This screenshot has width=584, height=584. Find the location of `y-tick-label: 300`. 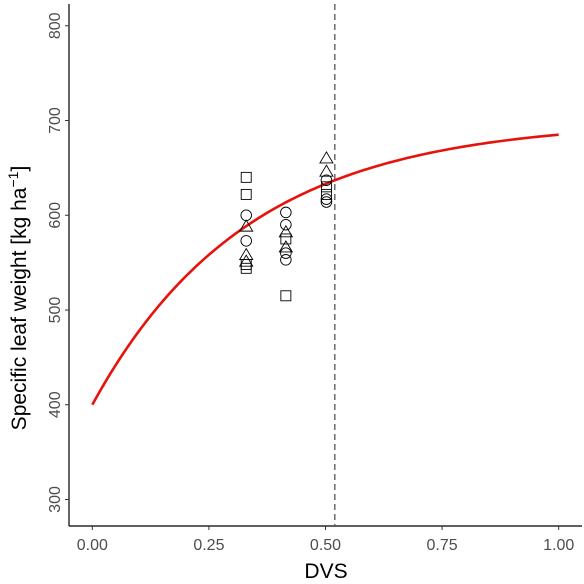

y-tick-label: 300 is located at coordinates (55, 499).